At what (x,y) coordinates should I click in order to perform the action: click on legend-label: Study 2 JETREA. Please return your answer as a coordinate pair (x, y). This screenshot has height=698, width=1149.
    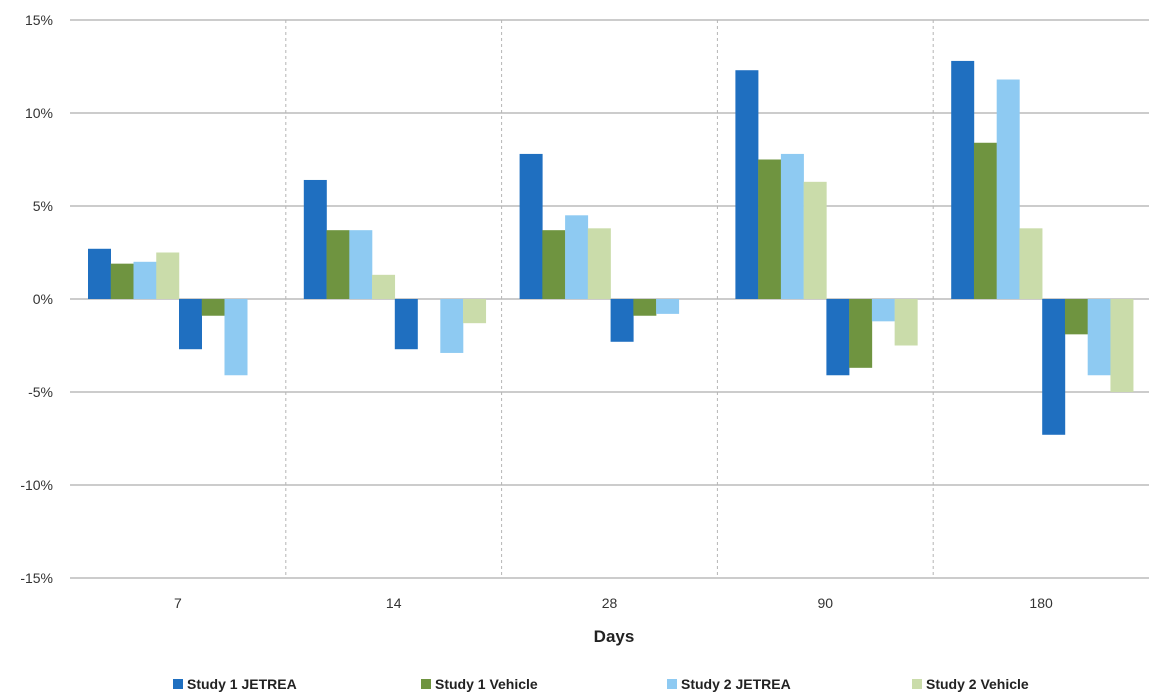
    Looking at the image, I should click on (736, 684).